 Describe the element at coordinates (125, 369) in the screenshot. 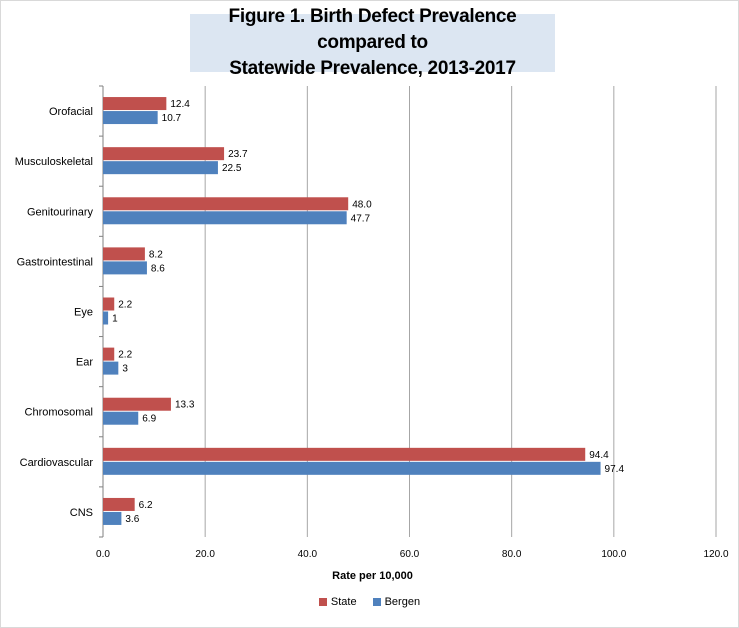

I see `data-label: 3` at that location.